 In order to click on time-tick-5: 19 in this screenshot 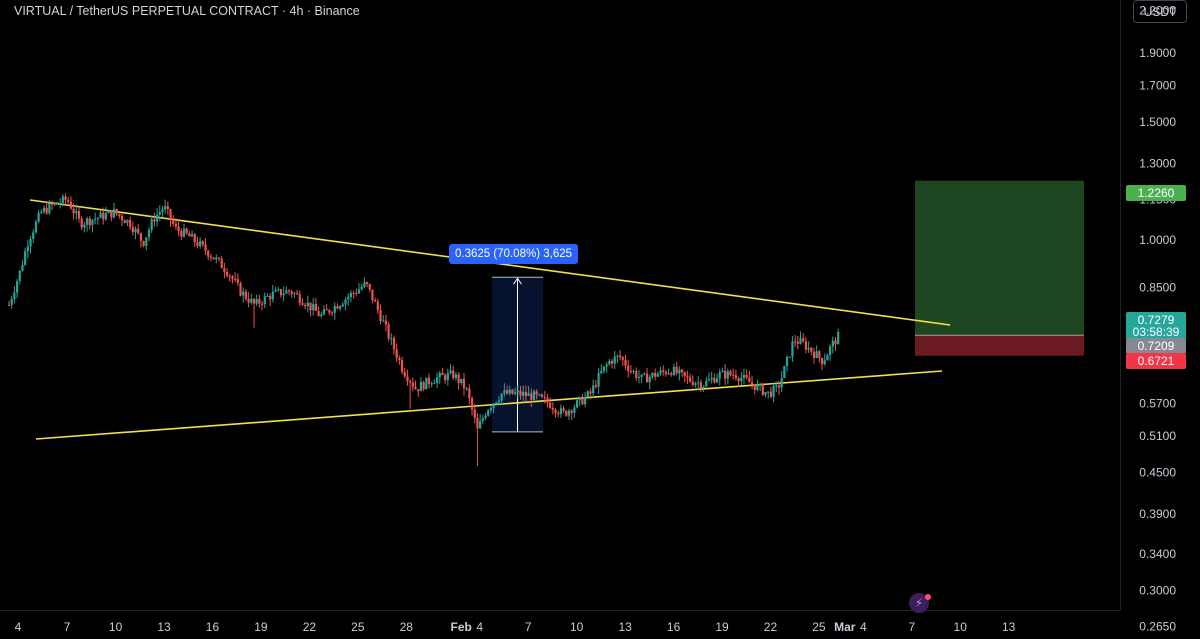, I will do `click(261, 627)`.